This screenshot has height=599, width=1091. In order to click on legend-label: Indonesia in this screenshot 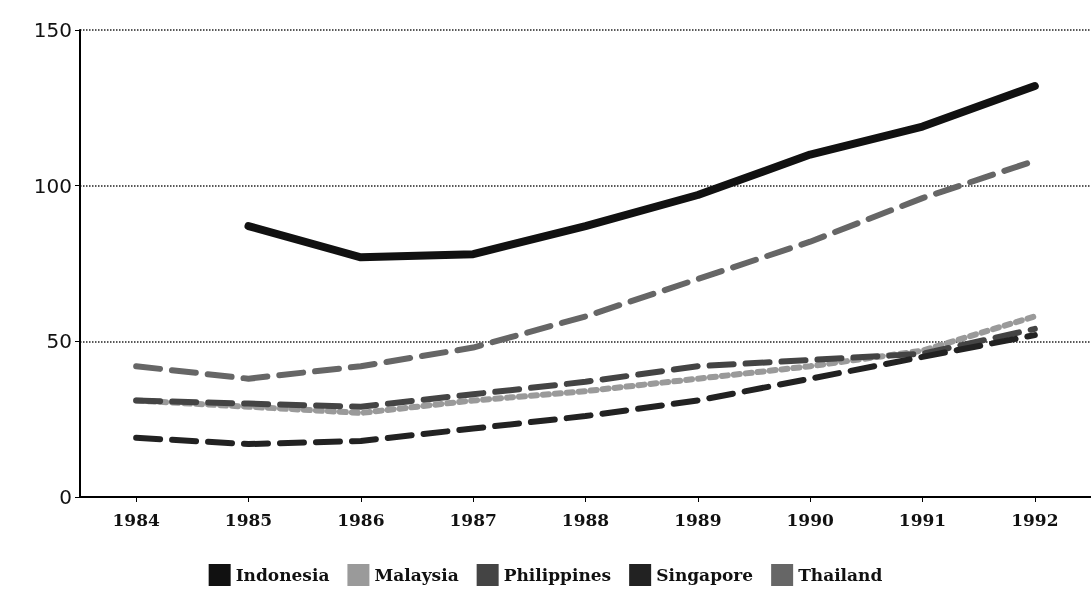, I will do `click(282, 575)`.